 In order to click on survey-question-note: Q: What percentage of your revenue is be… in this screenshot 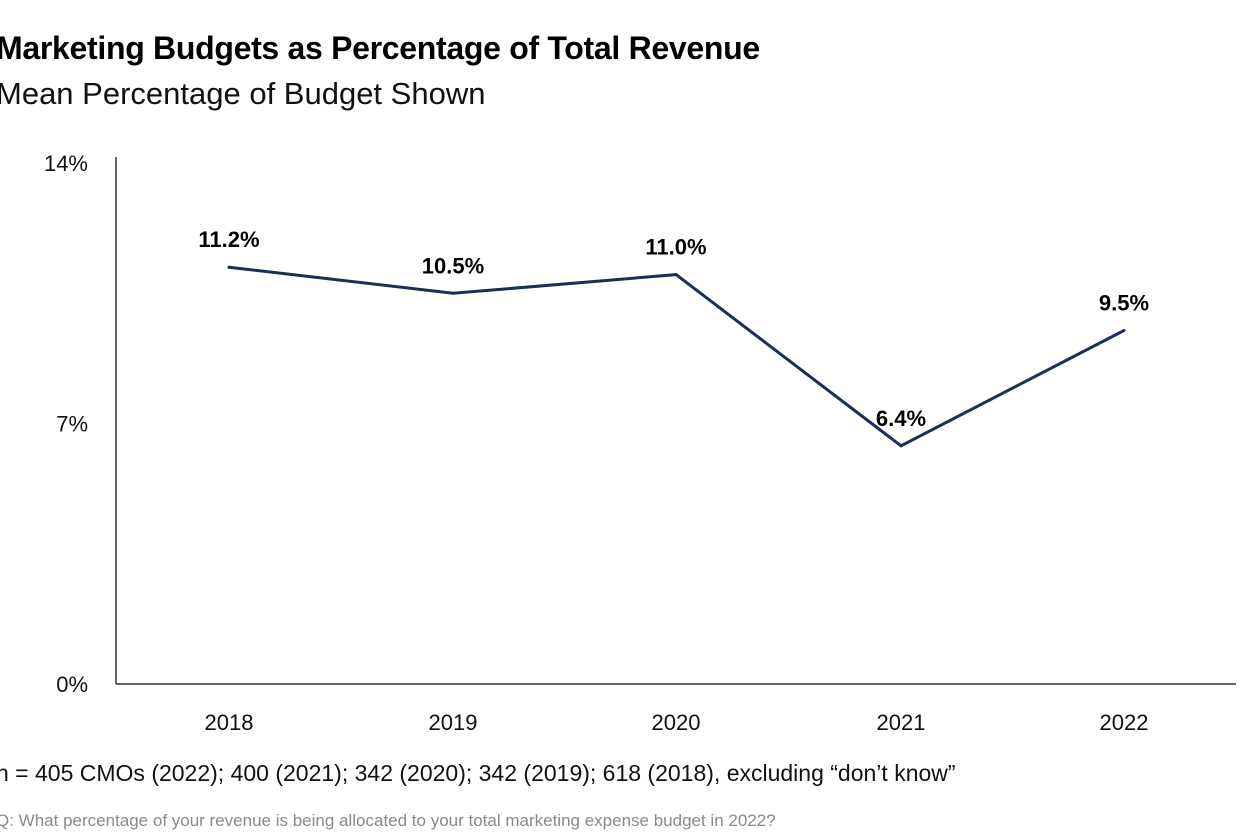, I will do `click(388, 820)`.